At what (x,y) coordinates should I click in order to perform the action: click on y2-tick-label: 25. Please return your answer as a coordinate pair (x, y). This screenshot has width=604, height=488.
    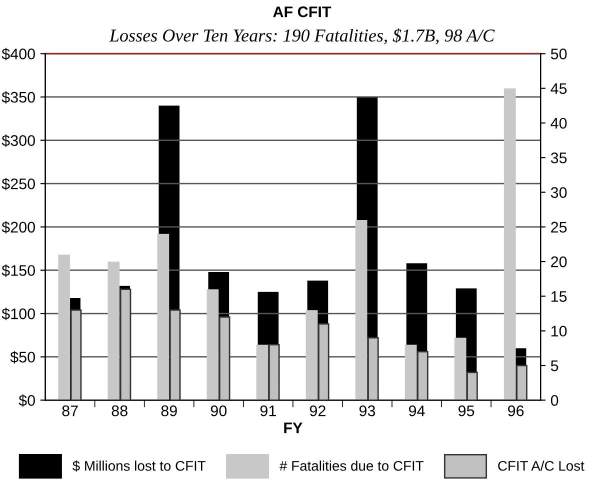
    Looking at the image, I should click on (559, 227).